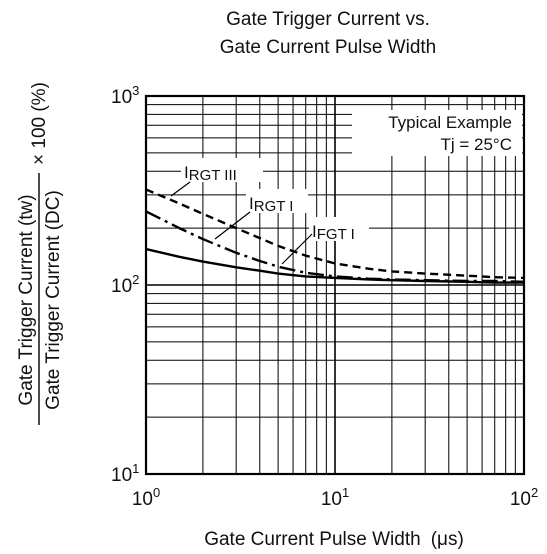 This screenshot has height=554, width=547. I want to click on chart-title-line-2: Gate Current Pulse Width, so click(328, 47).